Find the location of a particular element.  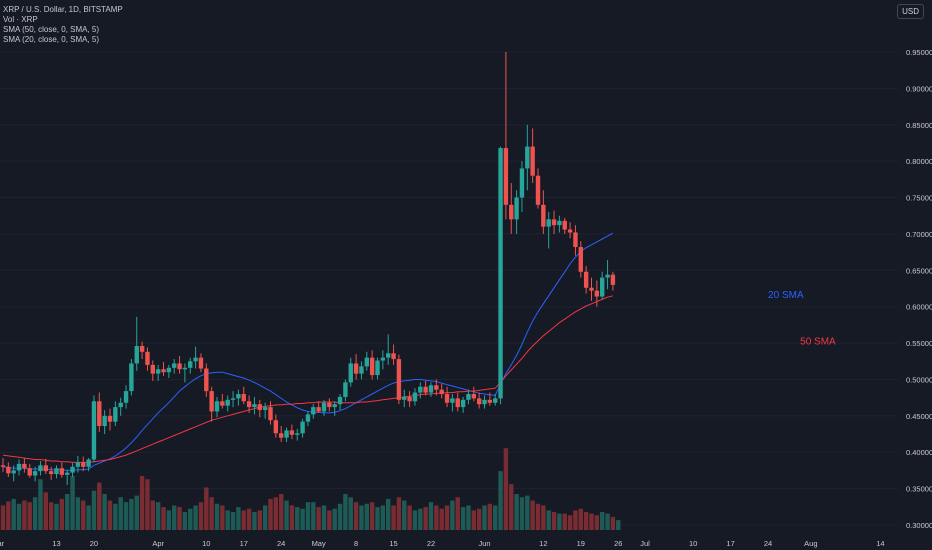

x-tick-label: 13 is located at coordinates (56, 543).